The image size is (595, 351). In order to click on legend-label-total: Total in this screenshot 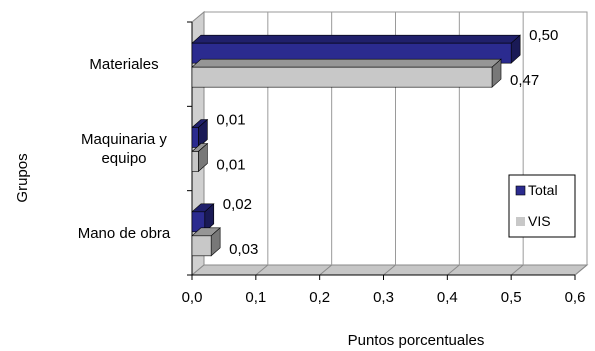, I will do `click(543, 190)`.